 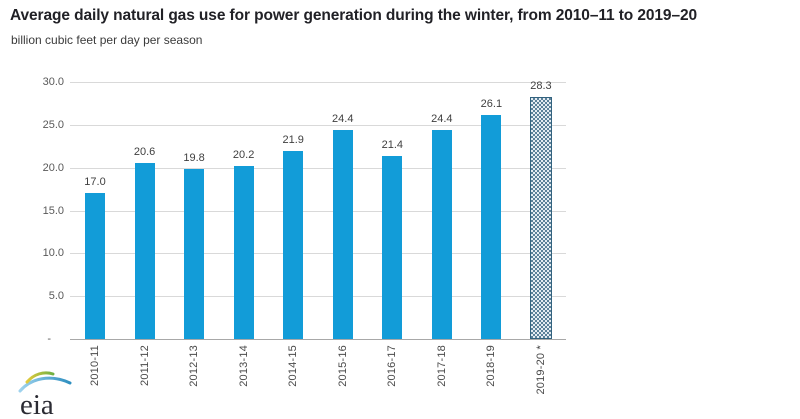 What do you see at coordinates (293, 140) in the screenshot?
I see `bar-value-label: 21.9` at bounding box center [293, 140].